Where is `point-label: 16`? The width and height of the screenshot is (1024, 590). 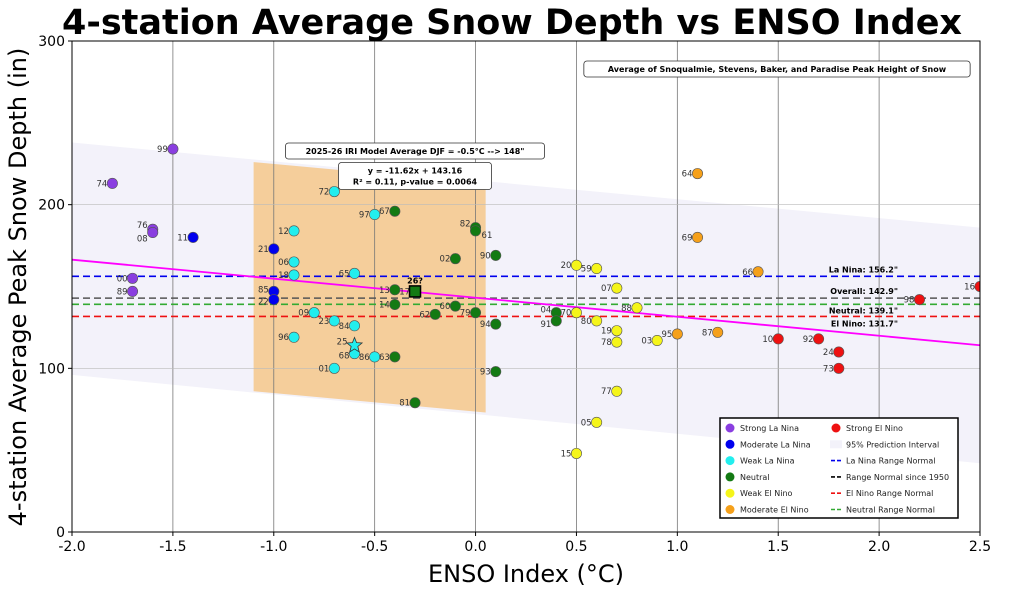
point-label: 16 is located at coordinates (969, 288).